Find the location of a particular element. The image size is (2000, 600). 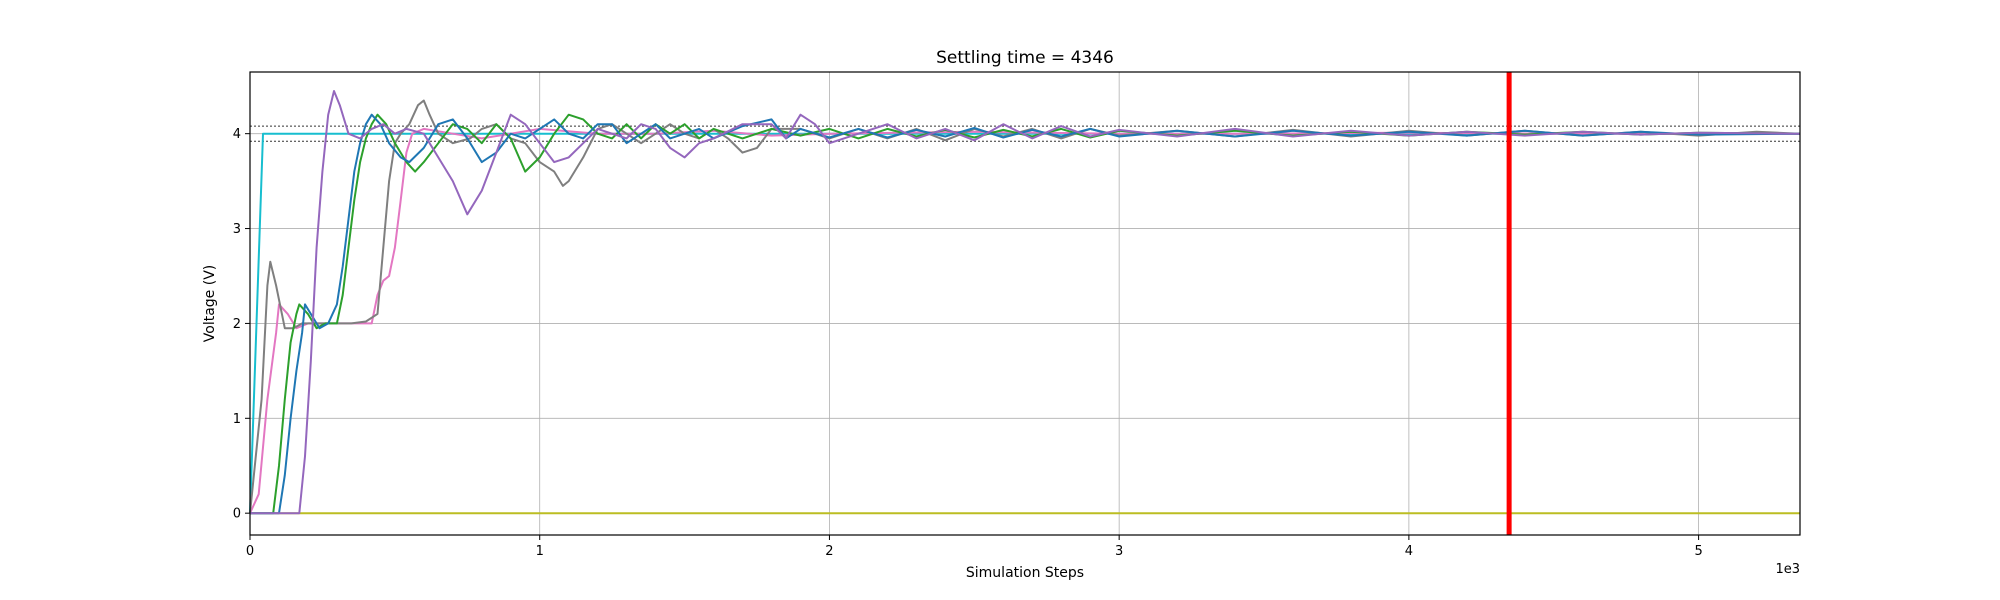

x-tick-label: 4 is located at coordinates (1409, 551).